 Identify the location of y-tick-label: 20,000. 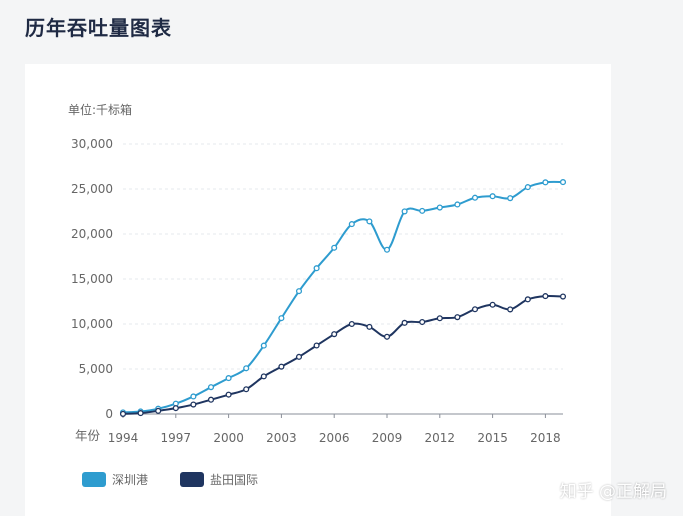
(92, 234).